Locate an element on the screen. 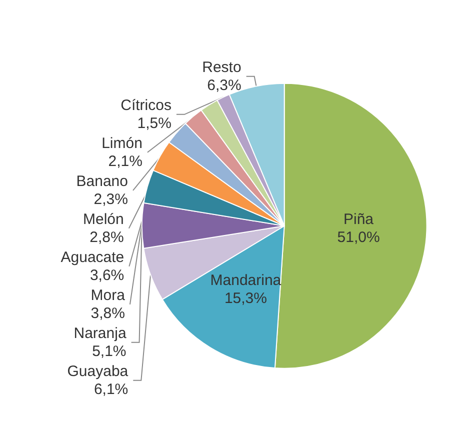  data-label: 2,3% is located at coordinates (111, 199).